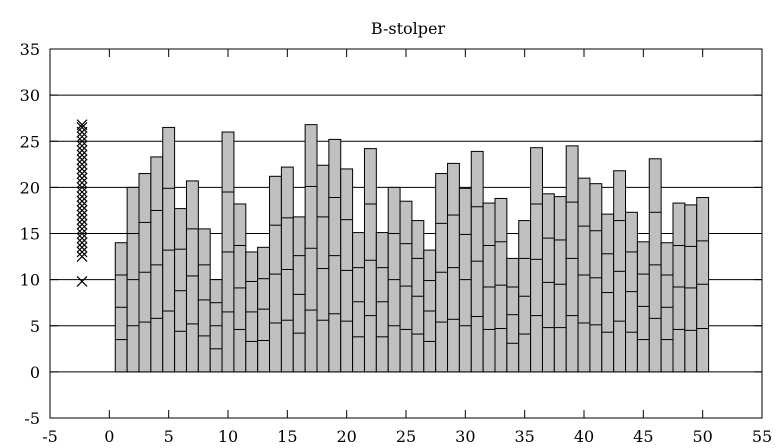  What do you see at coordinates (584, 436) in the screenshot?
I see `x-tick-label-9: 40` at bounding box center [584, 436].